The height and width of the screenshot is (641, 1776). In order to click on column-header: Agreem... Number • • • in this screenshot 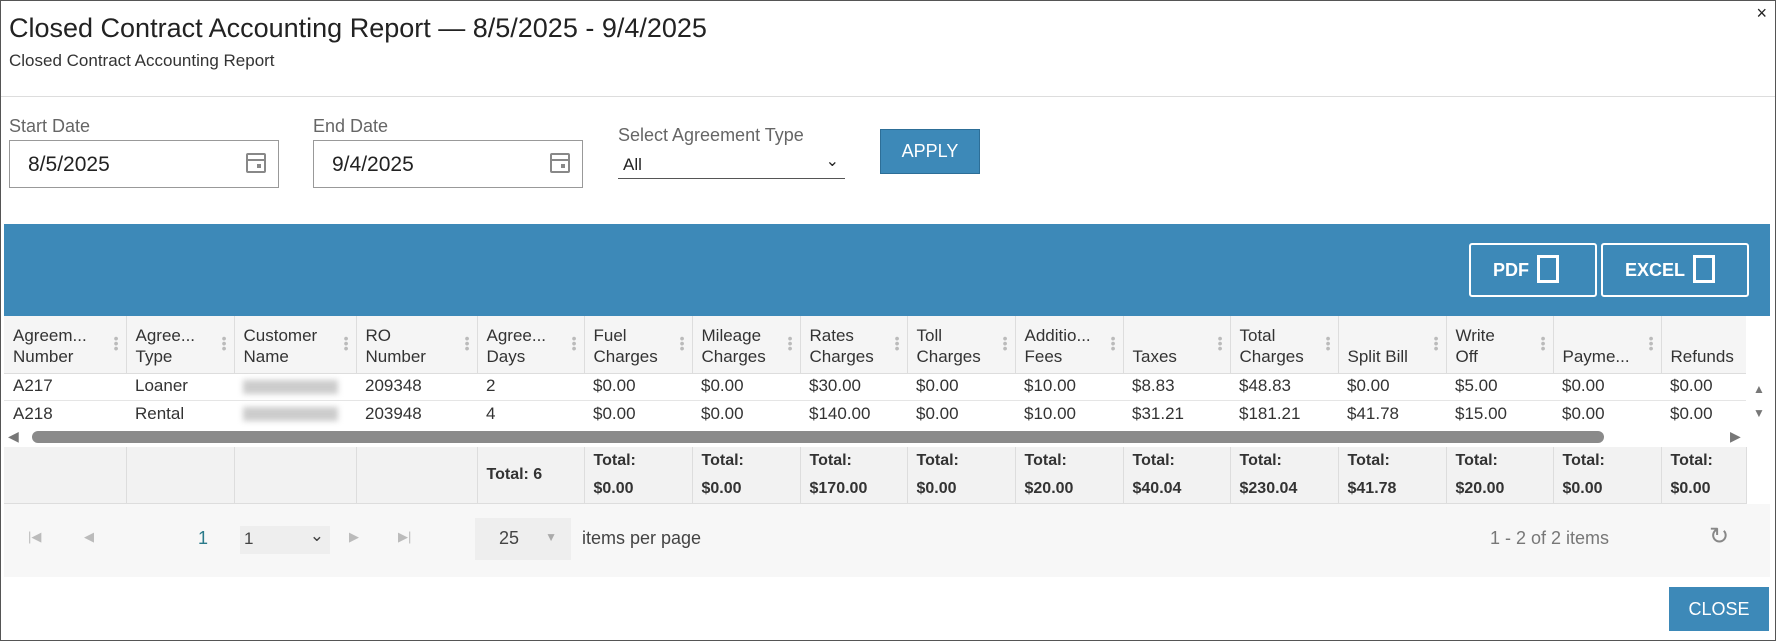, I will do `click(65, 345)`.